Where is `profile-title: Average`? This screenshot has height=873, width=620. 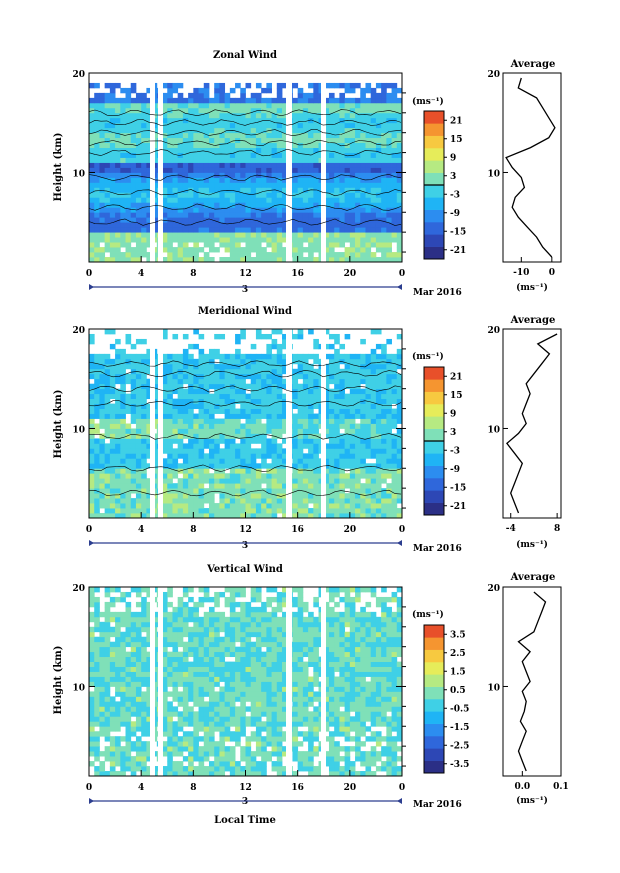
profile-title: Average is located at coordinates (533, 577).